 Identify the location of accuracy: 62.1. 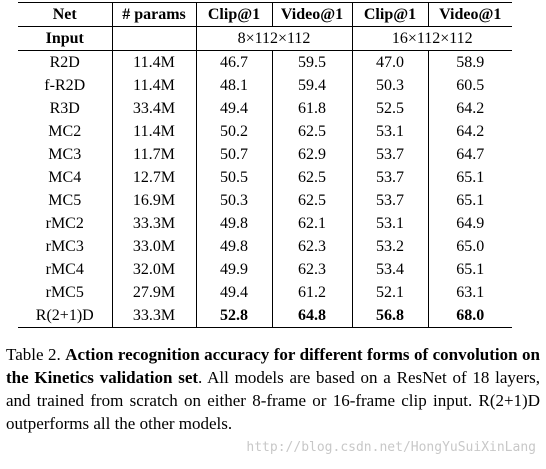
(311, 223).